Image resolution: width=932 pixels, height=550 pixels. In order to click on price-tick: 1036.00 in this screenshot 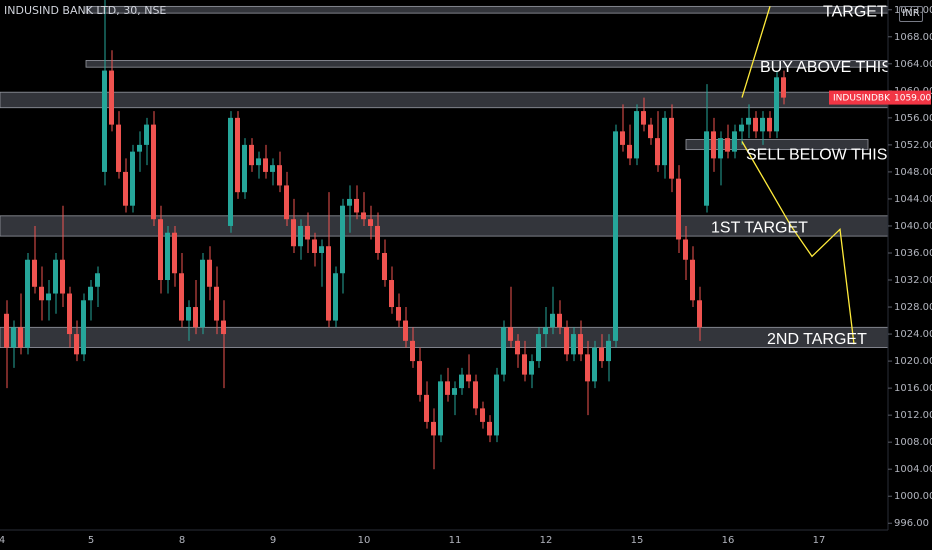, I will do `click(913, 253)`.